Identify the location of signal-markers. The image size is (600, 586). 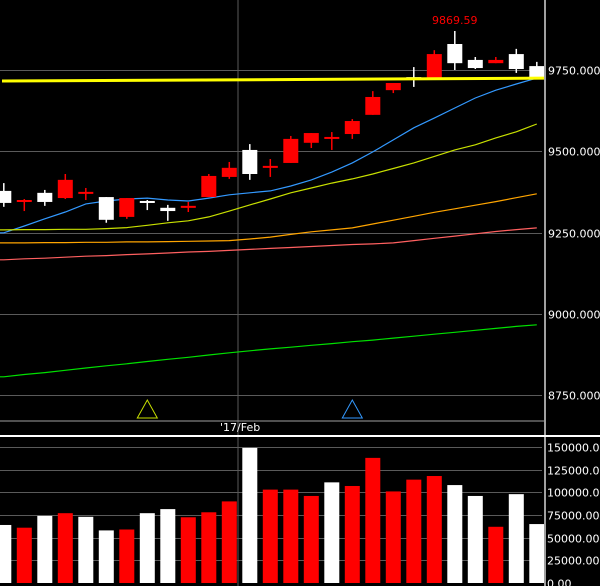
(250, 408).